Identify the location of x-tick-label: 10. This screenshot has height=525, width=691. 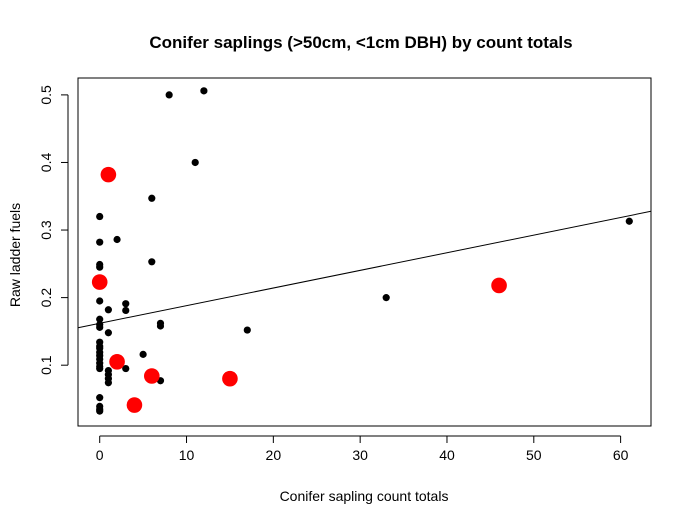
(187, 455).